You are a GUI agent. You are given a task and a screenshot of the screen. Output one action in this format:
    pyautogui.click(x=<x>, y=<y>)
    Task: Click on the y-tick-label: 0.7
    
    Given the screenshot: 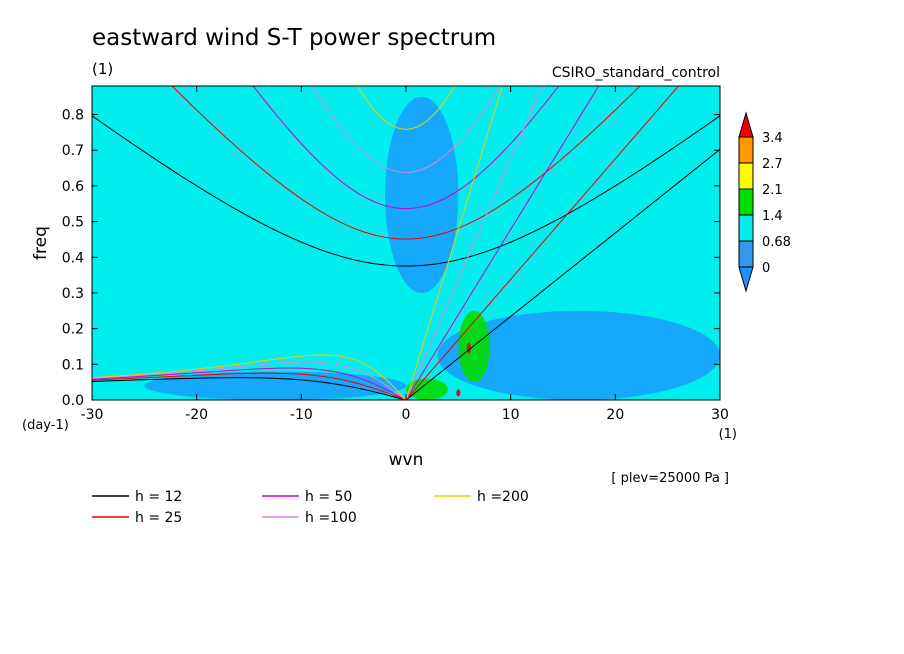 What is the action you would take?
    pyautogui.click(x=73, y=151)
    